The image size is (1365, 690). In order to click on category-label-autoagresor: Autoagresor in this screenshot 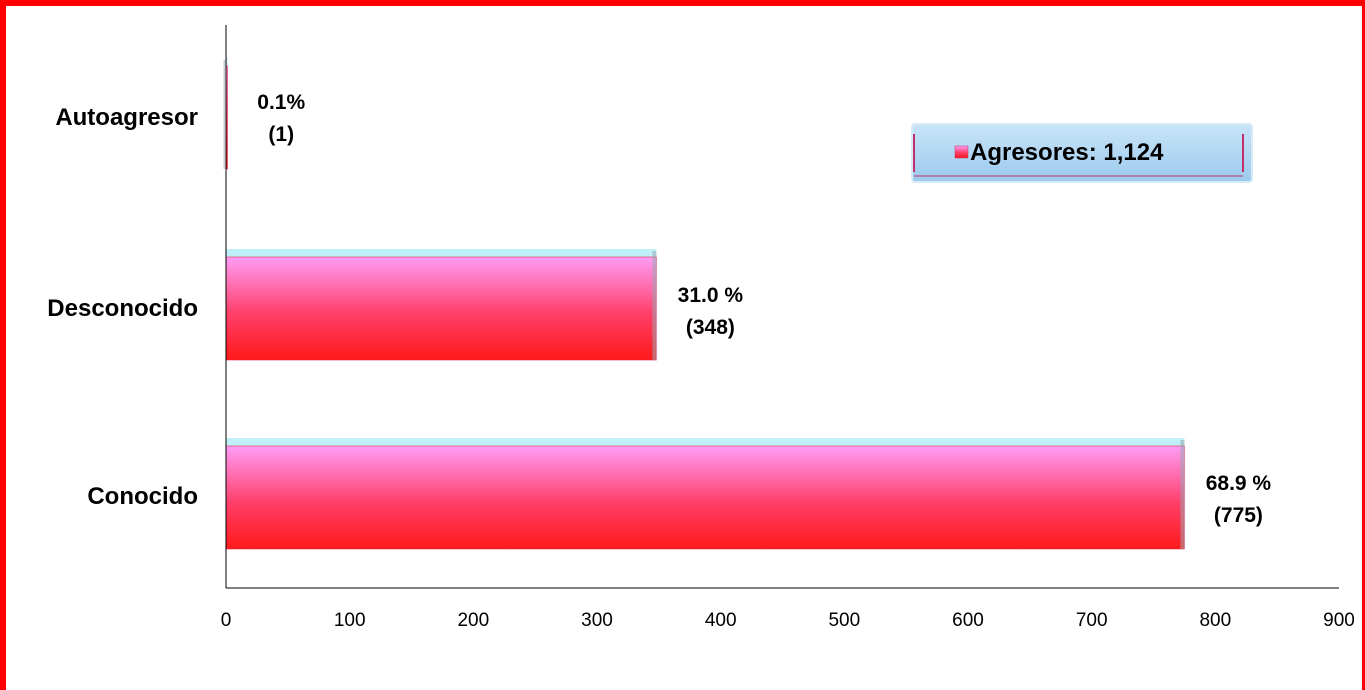, I will do `click(126, 117)`.